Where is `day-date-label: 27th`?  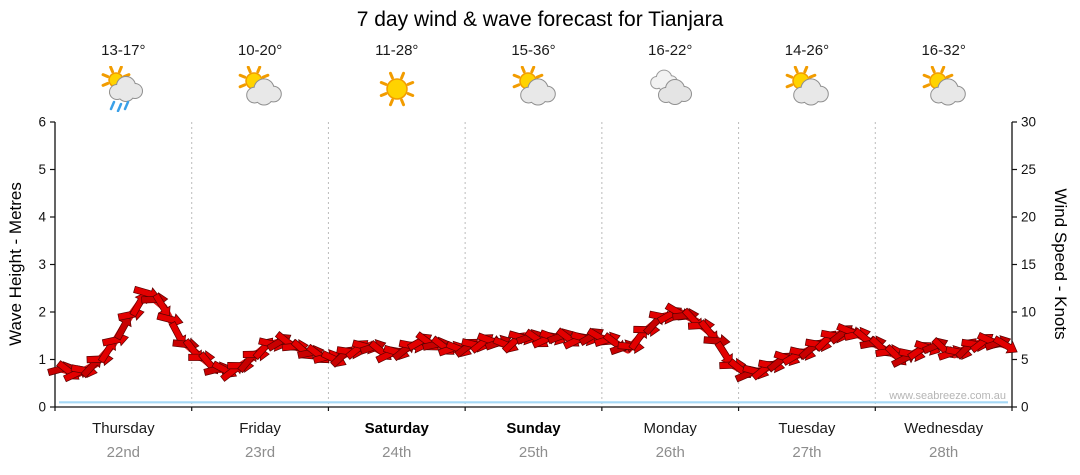 day-date-label: 27th is located at coordinates (807, 452).